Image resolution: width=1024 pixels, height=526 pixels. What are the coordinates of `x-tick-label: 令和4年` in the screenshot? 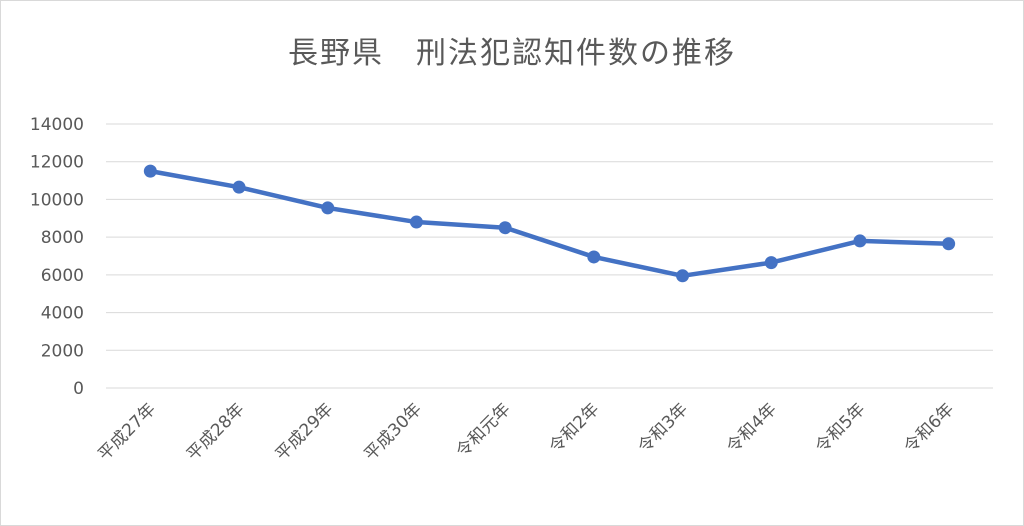 It's located at (752, 428).